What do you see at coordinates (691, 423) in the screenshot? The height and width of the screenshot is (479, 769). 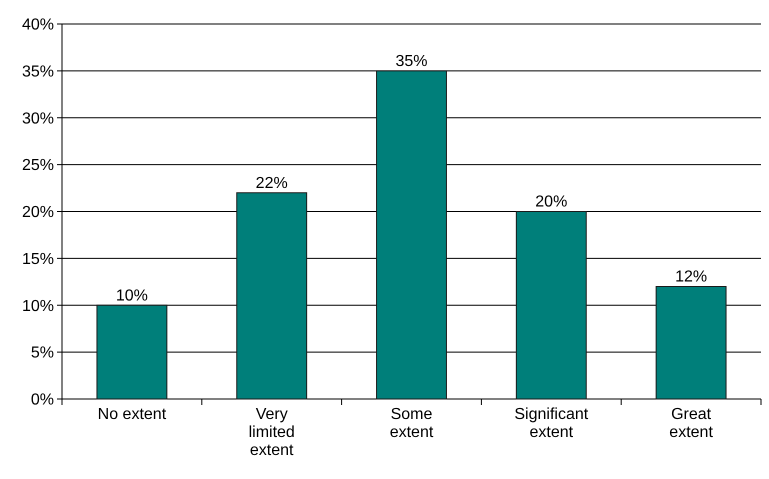 I see `x-tick-label: Great extent` at bounding box center [691, 423].